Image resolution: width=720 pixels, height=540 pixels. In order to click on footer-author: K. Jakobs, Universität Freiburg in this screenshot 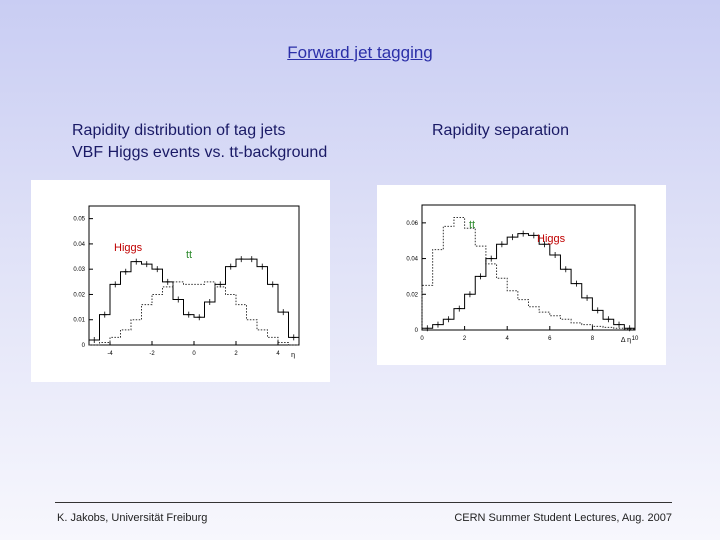, I will do `click(132, 518)`.